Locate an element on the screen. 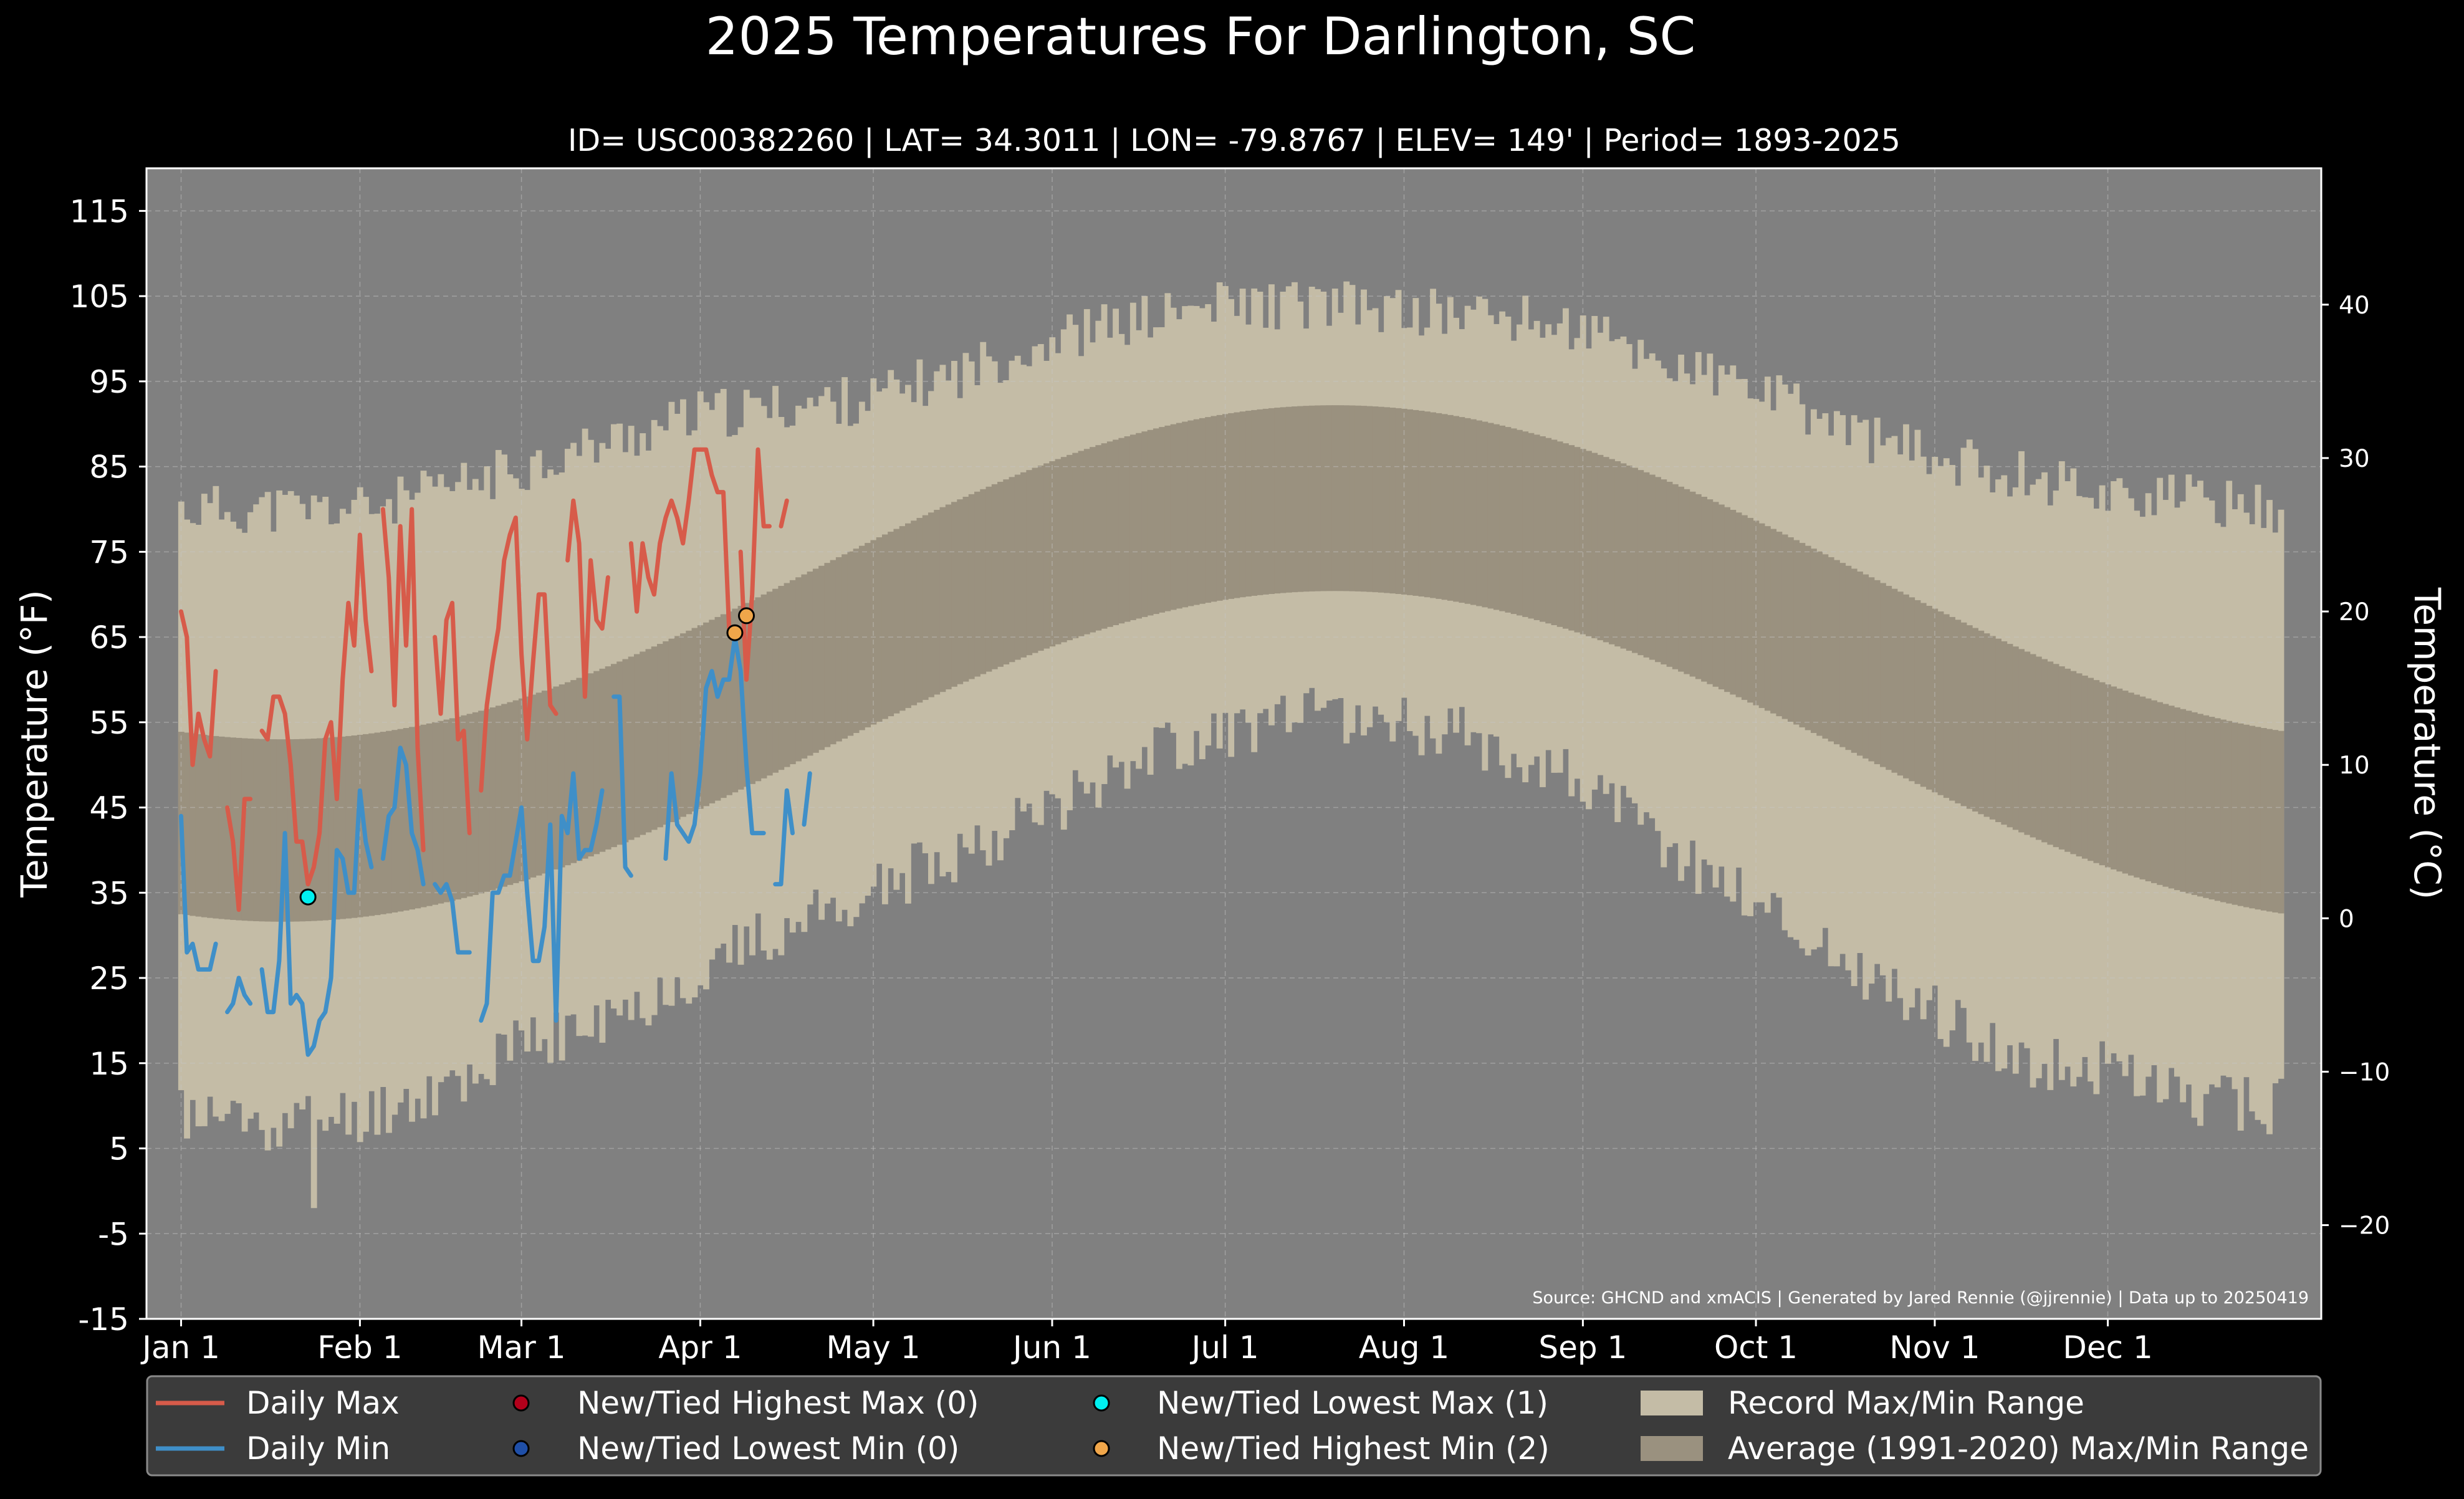 Image resolution: width=2464 pixels, height=1499 pixels. y-tick-label: 85 is located at coordinates (109, 467).